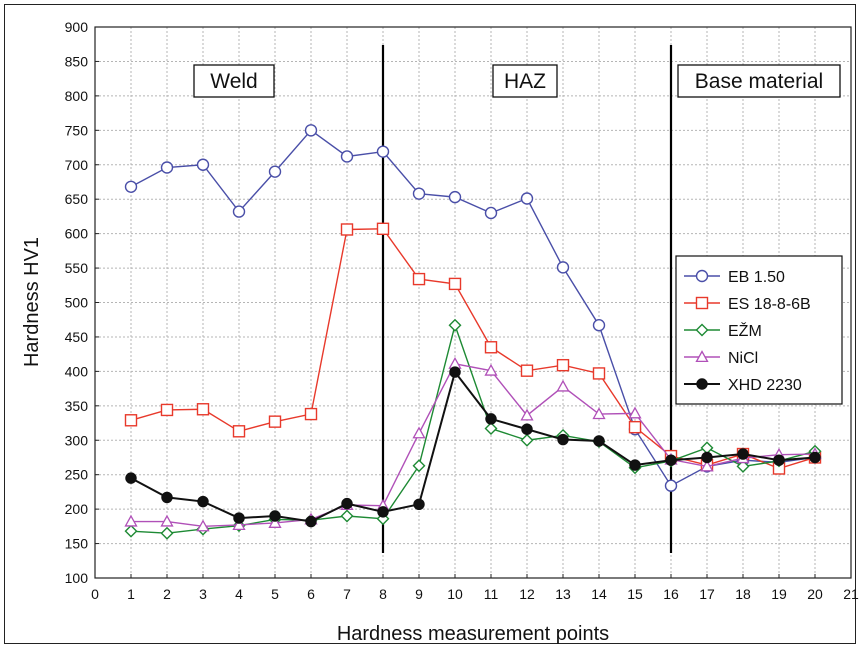  I want to click on region-label-base-material: Base material, so click(759, 81).